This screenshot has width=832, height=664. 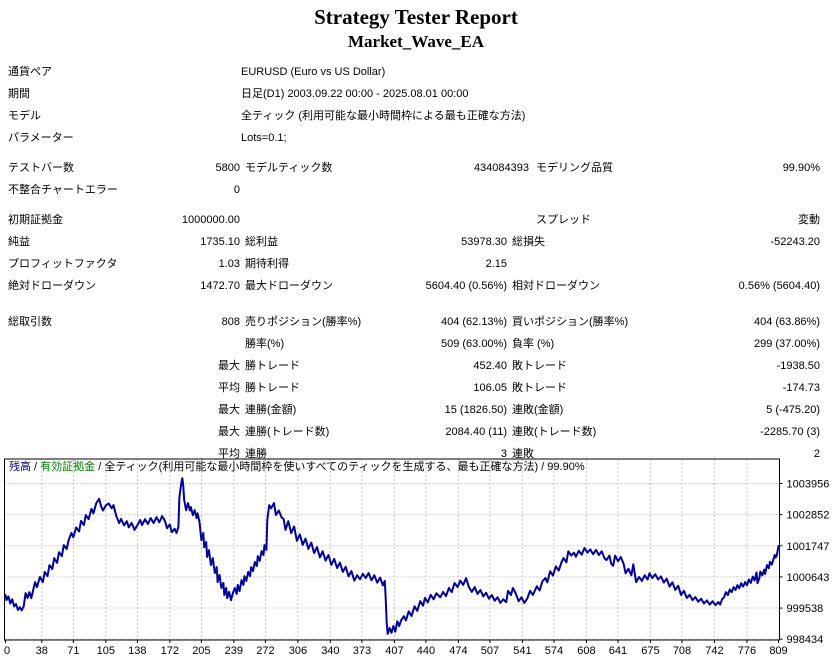 What do you see at coordinates (24, 116) in the screenshot?
I see `model-label: モデル` at bounding box center [24, 116].